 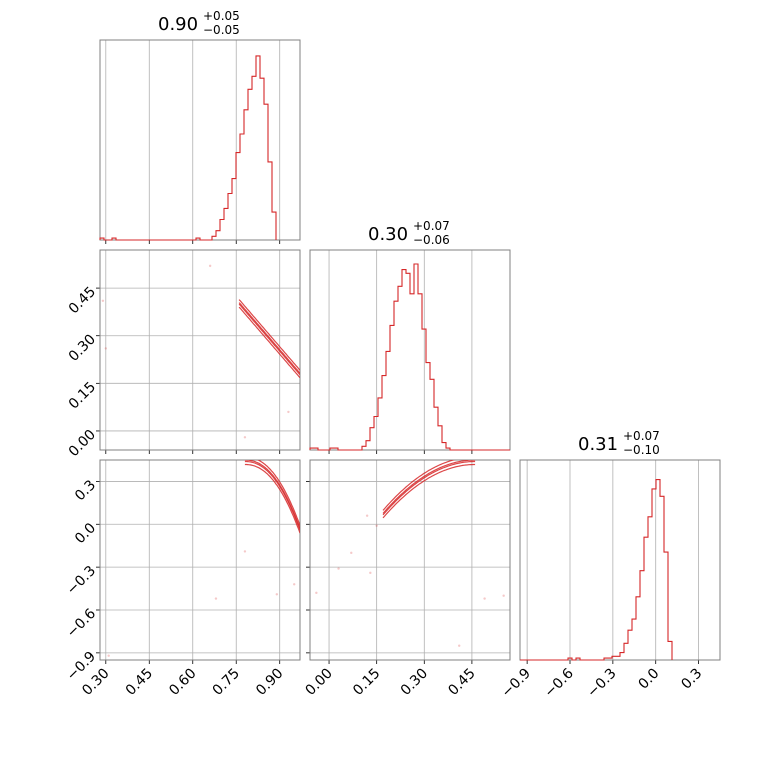 I want to click on title-median: 0.31, so click(x=598, y=444).